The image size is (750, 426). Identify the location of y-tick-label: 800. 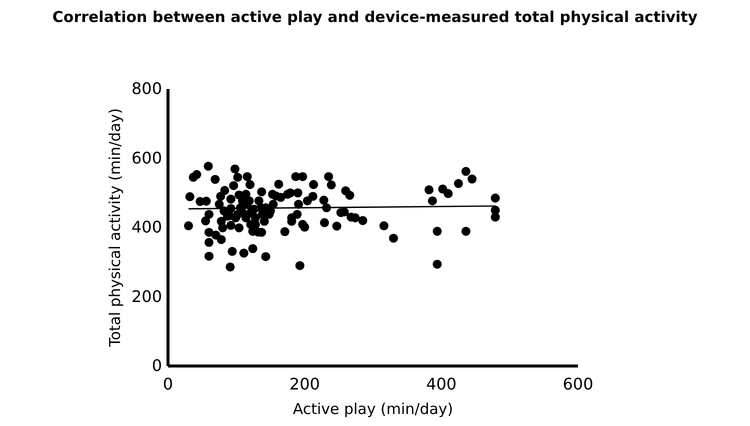
(146, 88).